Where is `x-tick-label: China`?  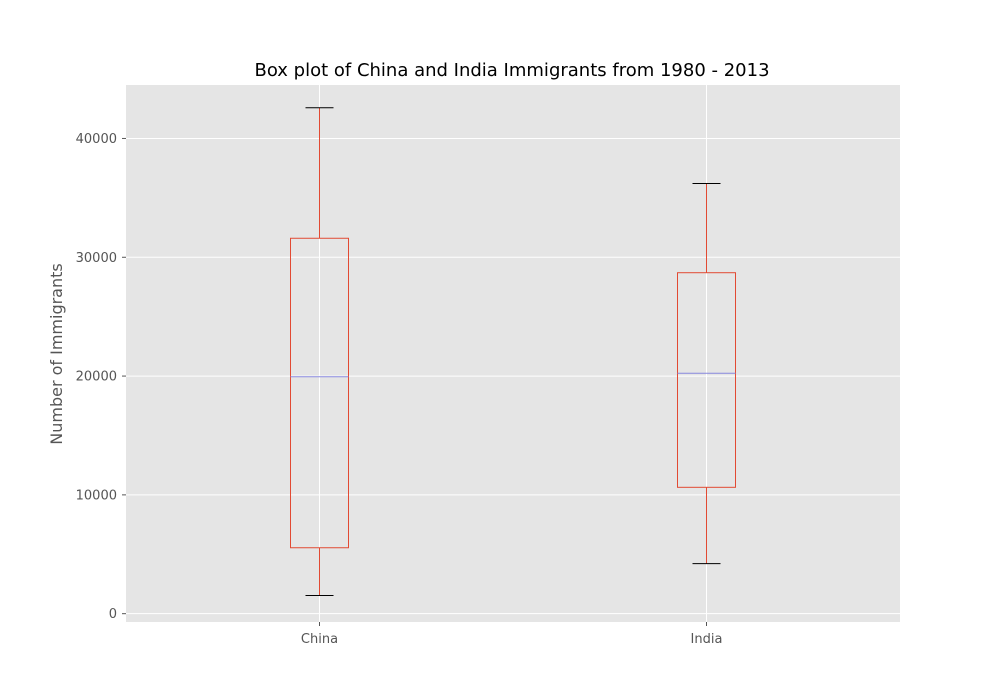 x-tick-label: China is located at coordinates (319, 639).